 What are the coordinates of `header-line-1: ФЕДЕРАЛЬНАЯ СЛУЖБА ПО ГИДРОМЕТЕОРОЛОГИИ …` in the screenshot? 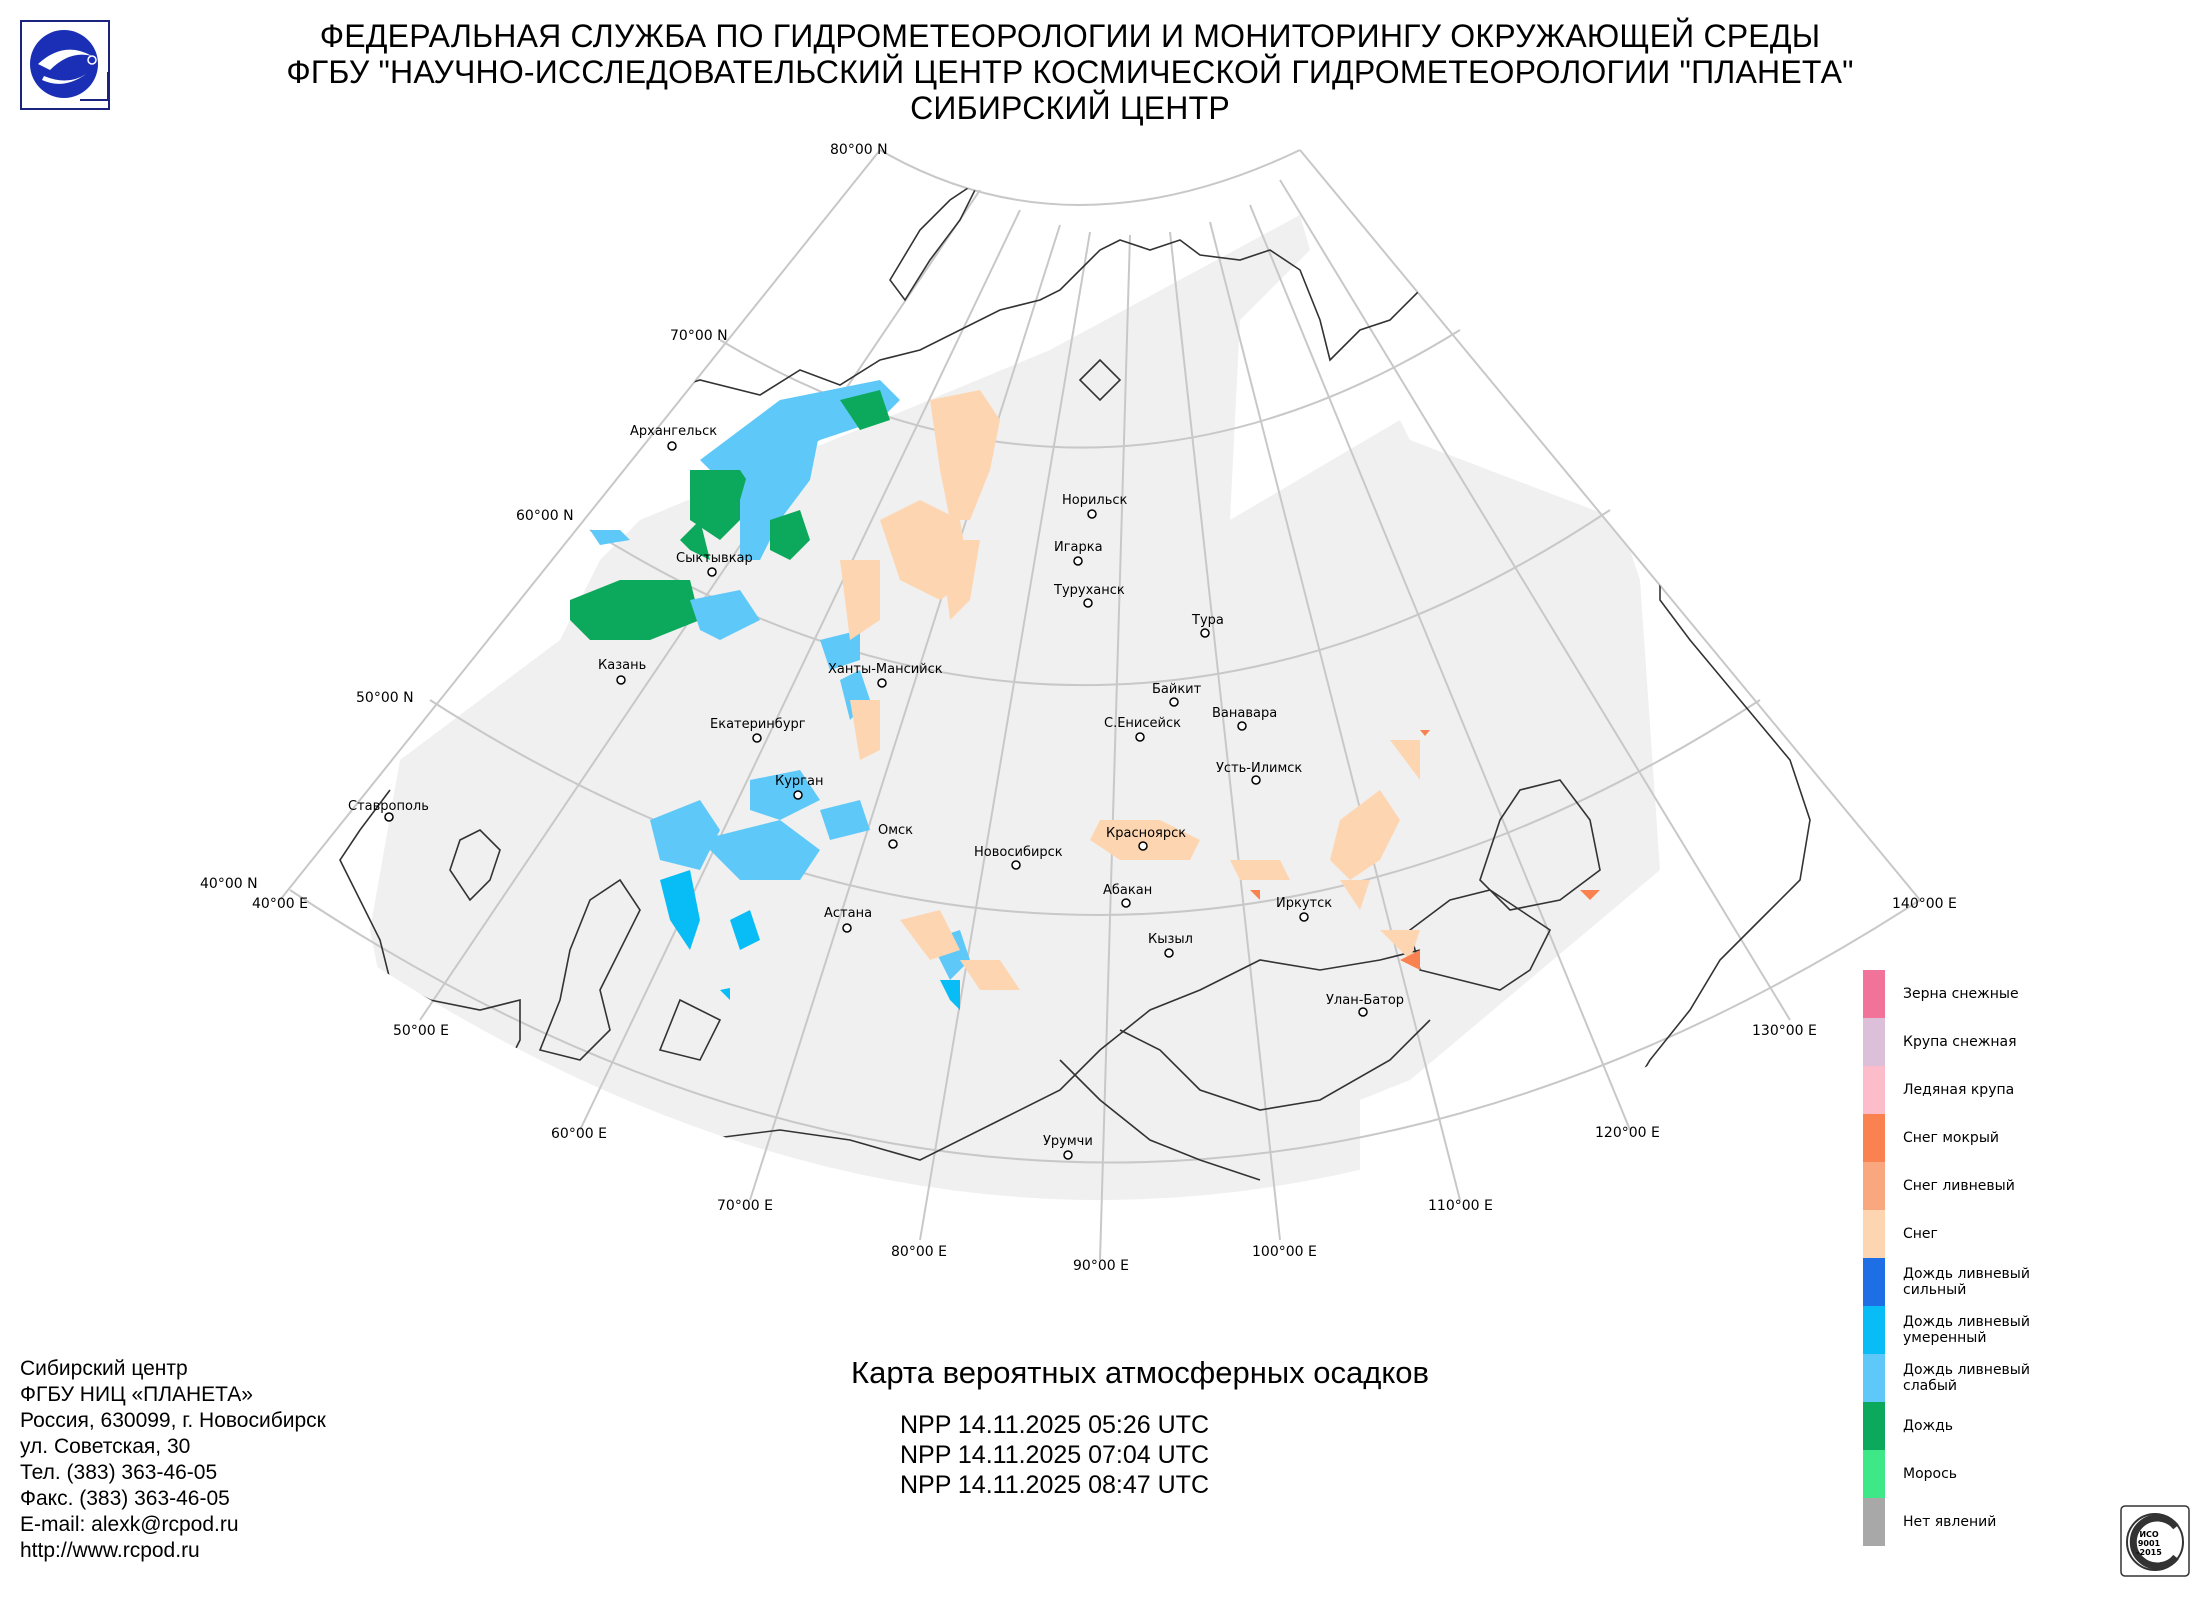 It's located at (1070, 36).